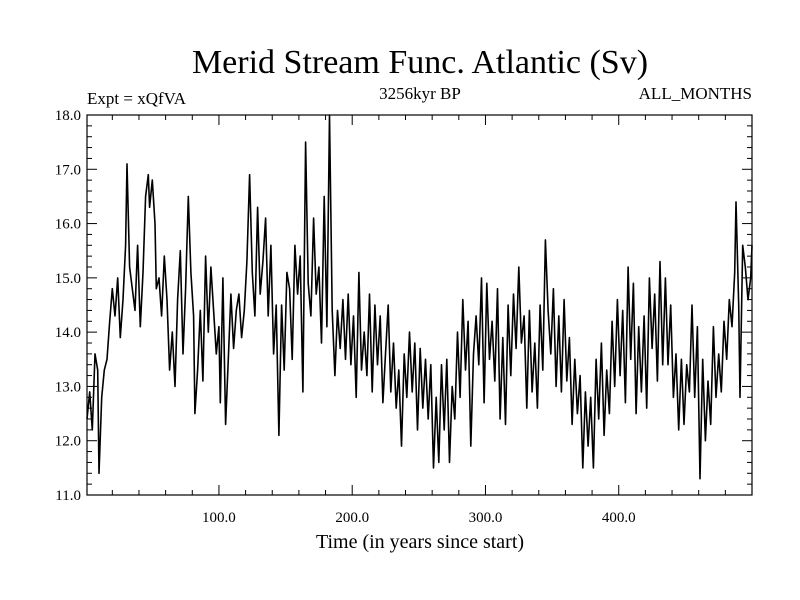 This screenshot has width=800, height=600. What do you see at coordinates (68, 306) in the screenshot?
I see `y-tick-labels: 11.0 12.0 13.0 14.0 15.0 16.0 17.0 18.0` at bounding box center [68, 306].